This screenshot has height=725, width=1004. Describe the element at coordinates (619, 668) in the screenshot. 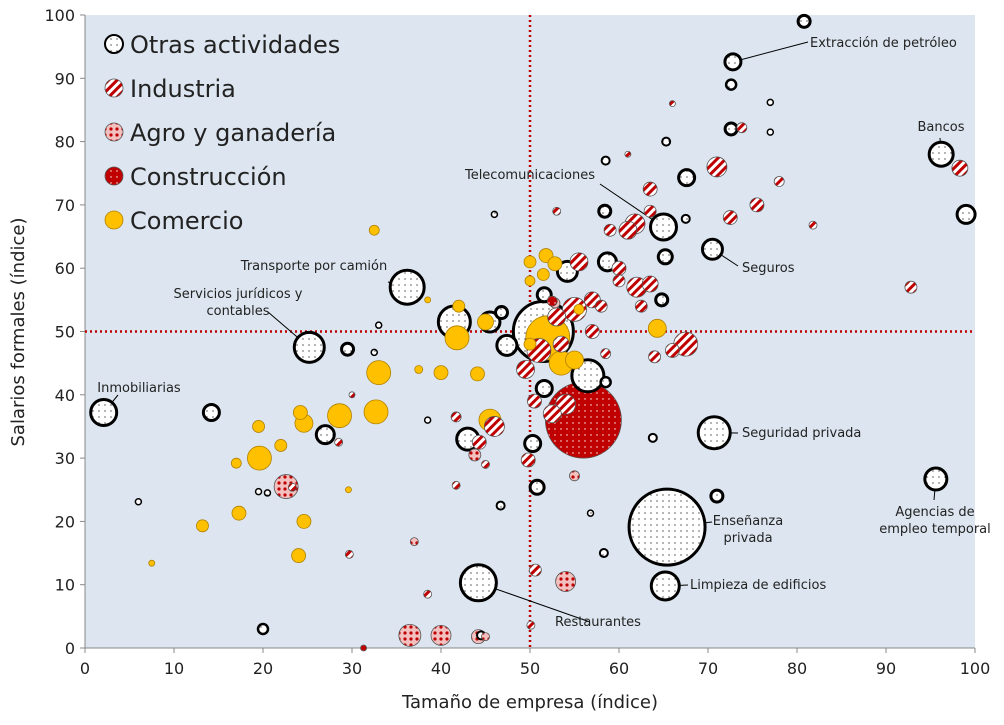

I see `x-tick-label: 60` at that location.